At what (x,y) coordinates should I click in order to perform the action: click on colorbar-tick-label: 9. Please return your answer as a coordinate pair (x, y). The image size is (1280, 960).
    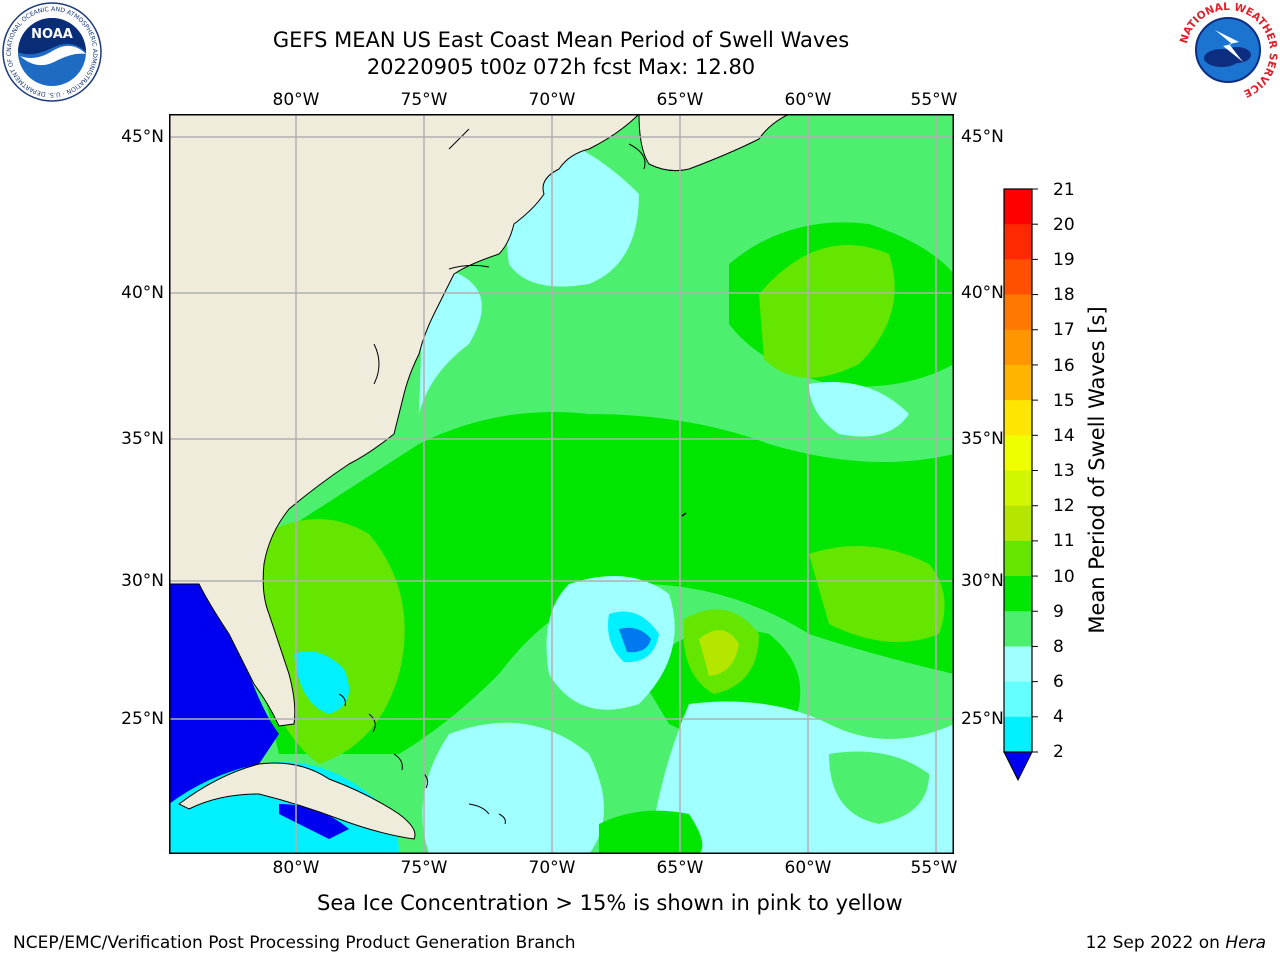
    Looking at the image, I should click on (1058, 612).